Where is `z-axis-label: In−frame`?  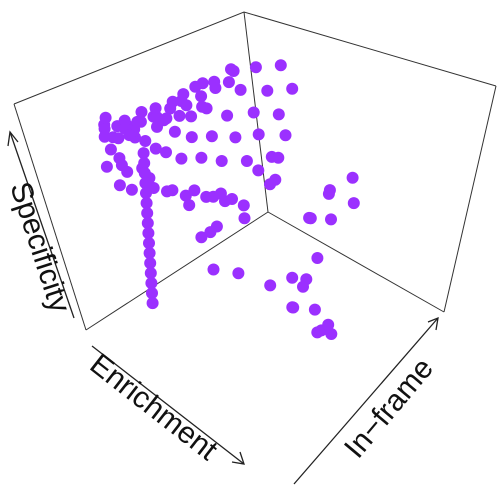 z-axis-label: In−frame is located at coordinates (389, 408).